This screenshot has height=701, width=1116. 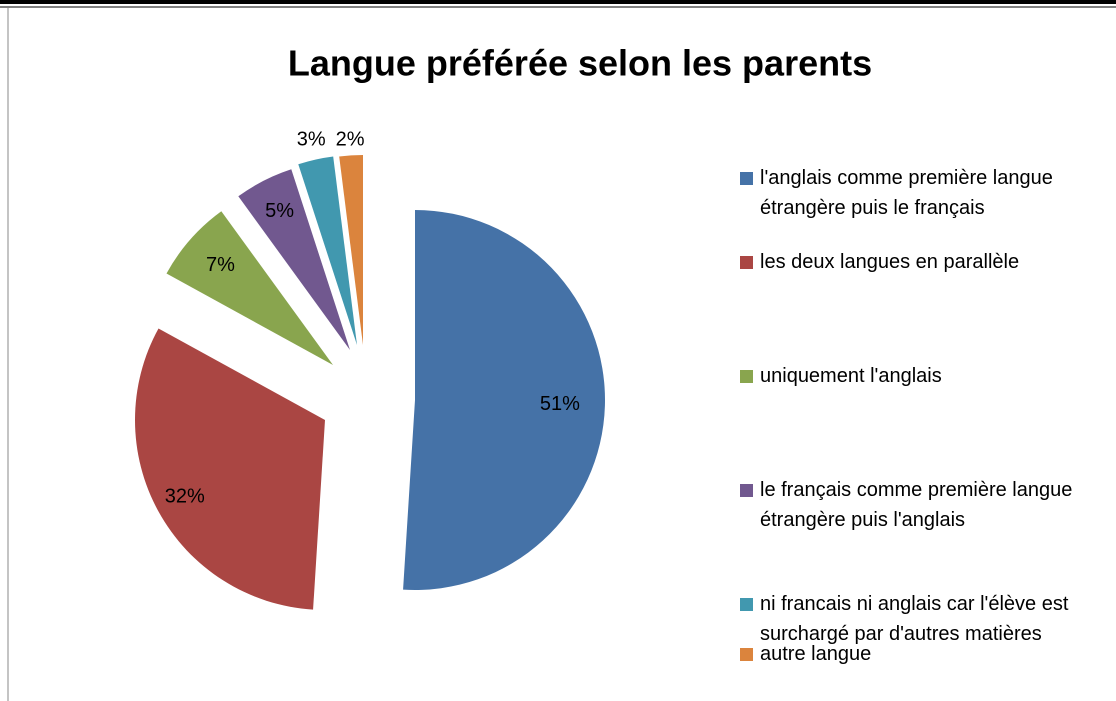 What do you see at coordinates (816, 654) in the screenshot?
I see `legend-label: autre langue` at bounding box center [816, 654].